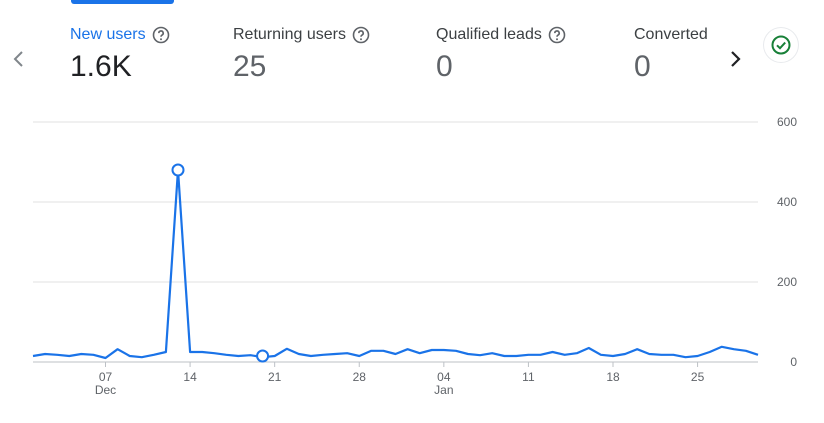  I want to click on metric-qualified-leads: Qualified leads 0, so click(501, 54).